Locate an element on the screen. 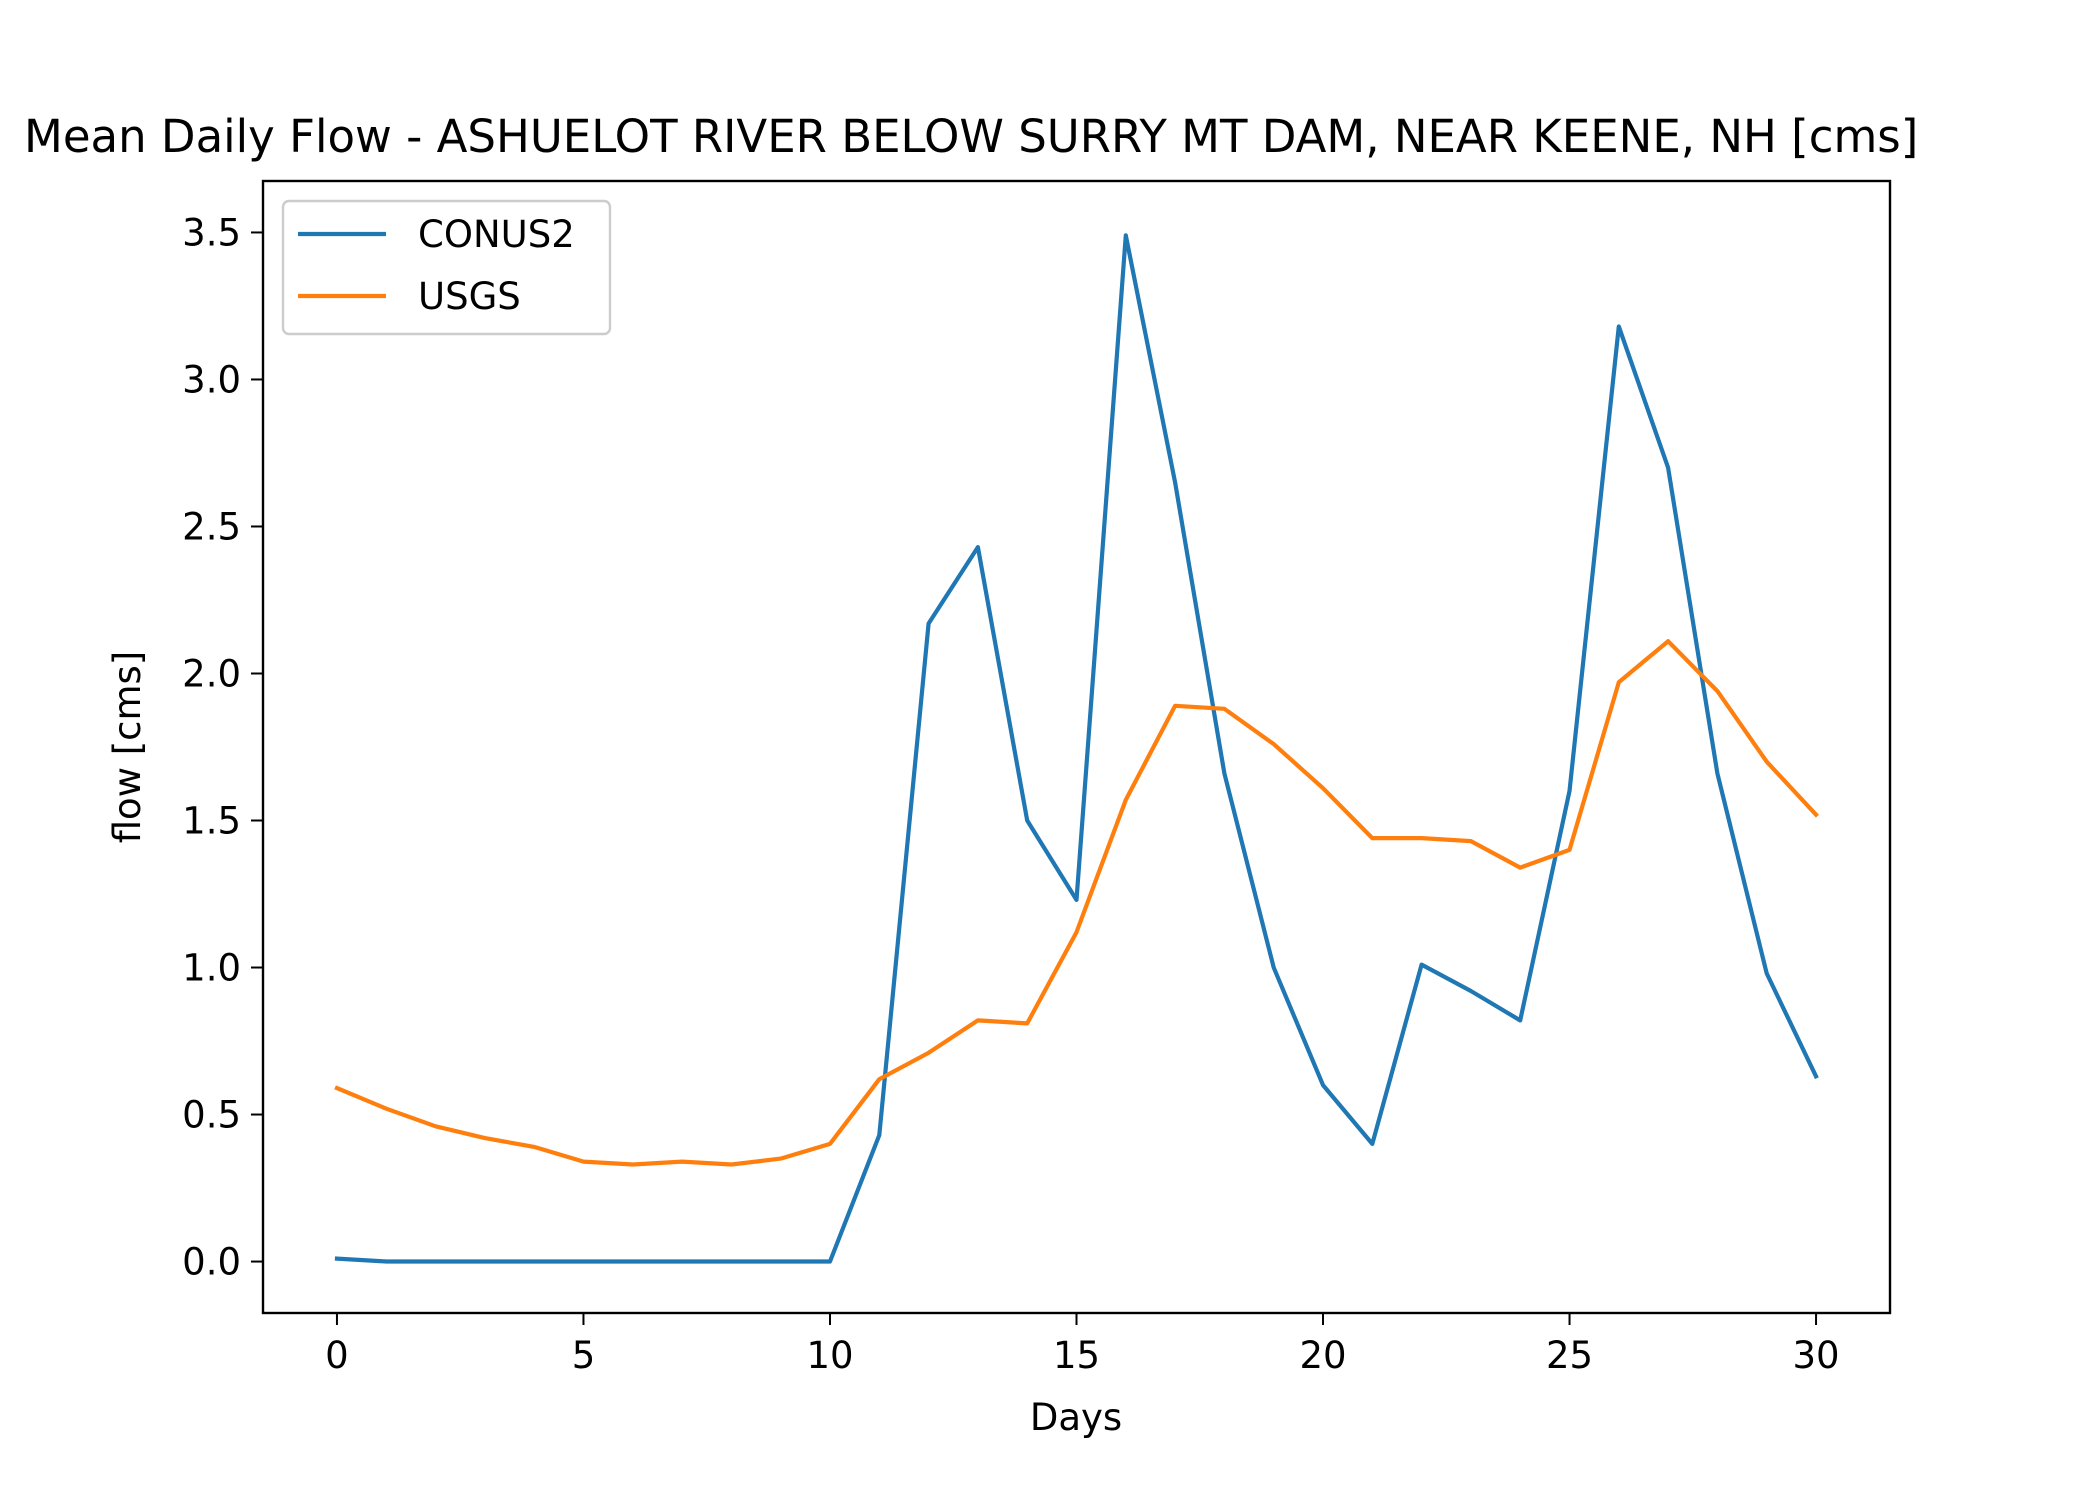 The width and height of the screenshot is (2100, 1500). x-tick-label: 15 is located at coordinates (1076, 1355).